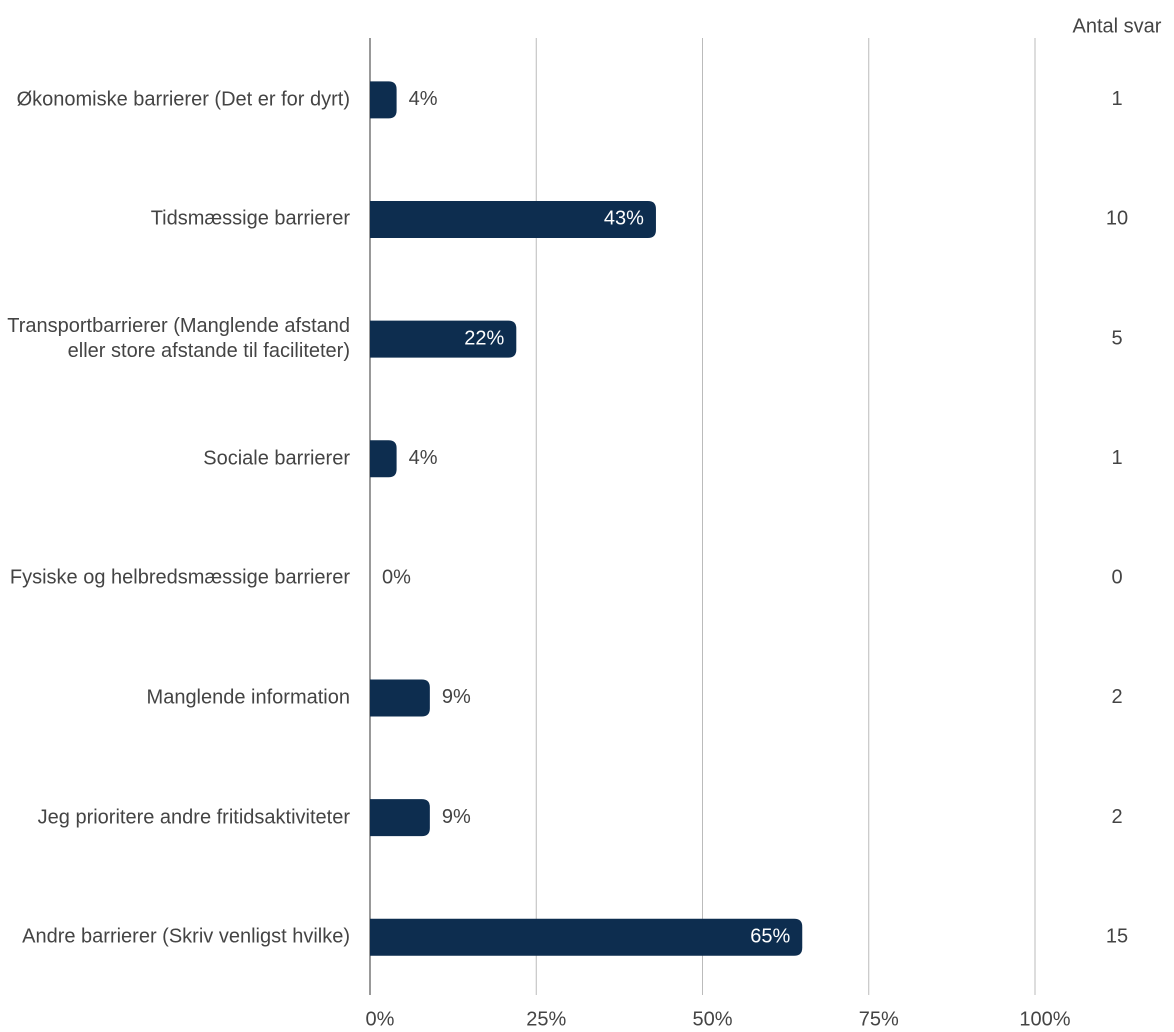  I want to click on counts-header: Antal svar, so click(1117, 26).